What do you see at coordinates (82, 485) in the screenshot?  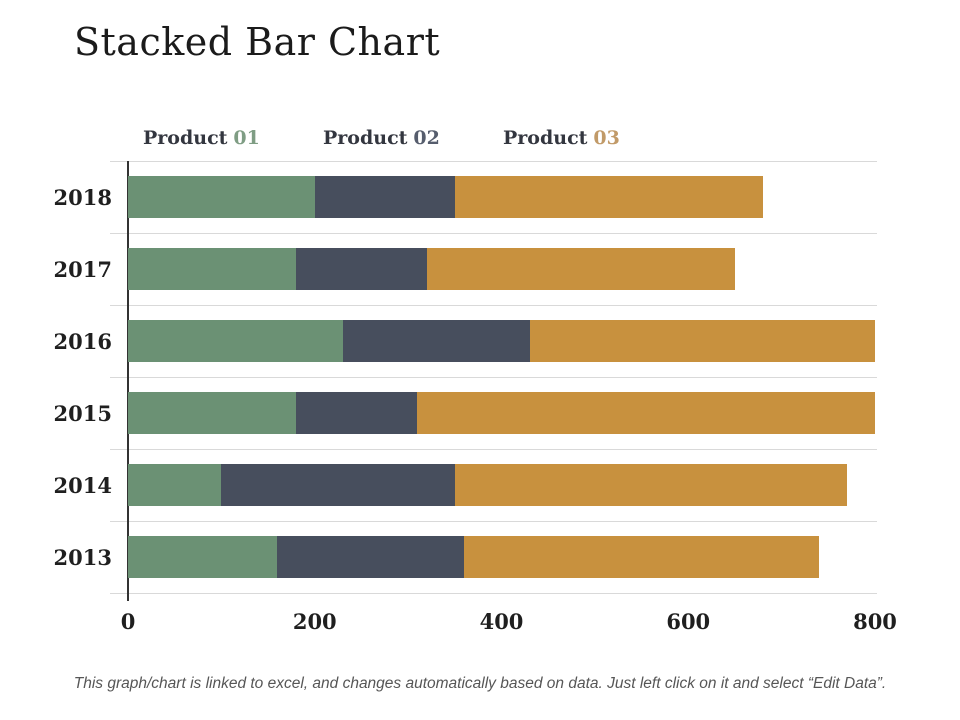 I see `y-label-2014: 2014` at bounding box center [82, 485].